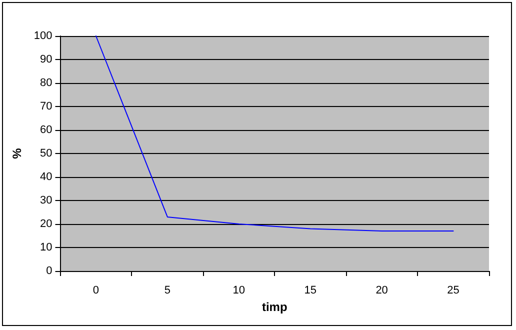  Describe the element at coordinates (17, 153) in the screenshot. I see `y-axis-title: %` at that location.